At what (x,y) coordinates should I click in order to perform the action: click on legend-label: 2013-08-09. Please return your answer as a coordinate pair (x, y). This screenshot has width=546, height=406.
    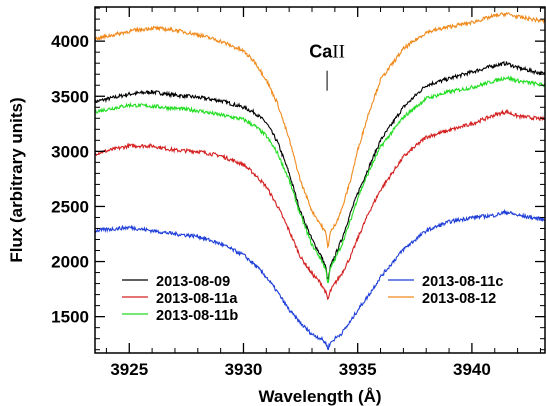
    Looking at the image, I should click on (193, 282).